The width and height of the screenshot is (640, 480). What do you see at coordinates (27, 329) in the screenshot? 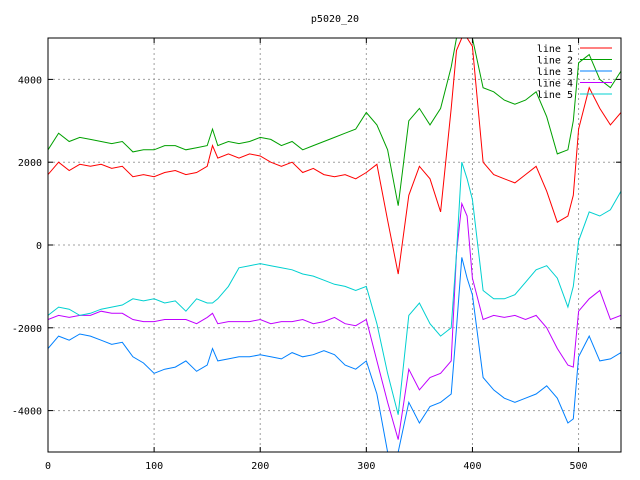
I see `y-tick-label: -2000` at bounding box center [27, 329].